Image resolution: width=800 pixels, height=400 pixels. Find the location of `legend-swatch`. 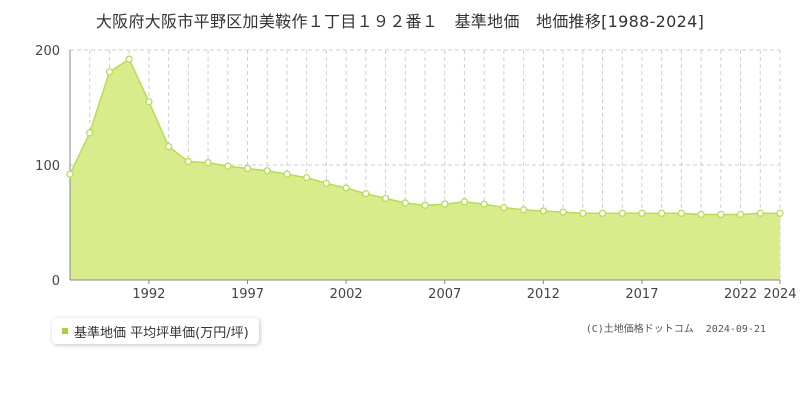

legend-swatch is located at coordinates (65, 331).